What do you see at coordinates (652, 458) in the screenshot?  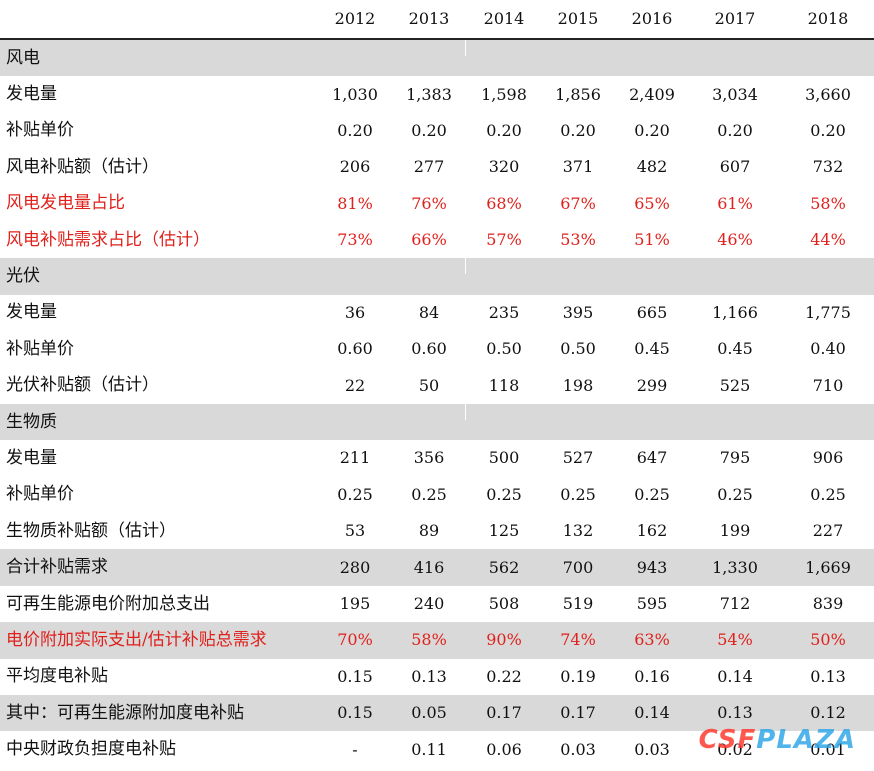 I see `table-cell: 647` at bounding box center [652, 458].